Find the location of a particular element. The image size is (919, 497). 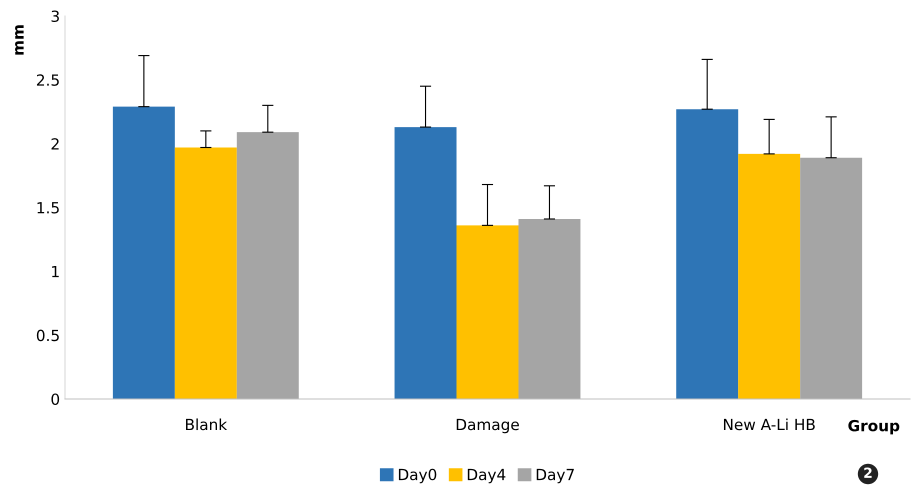

y-tick-label: 2 is located at coordinates (55, 144).